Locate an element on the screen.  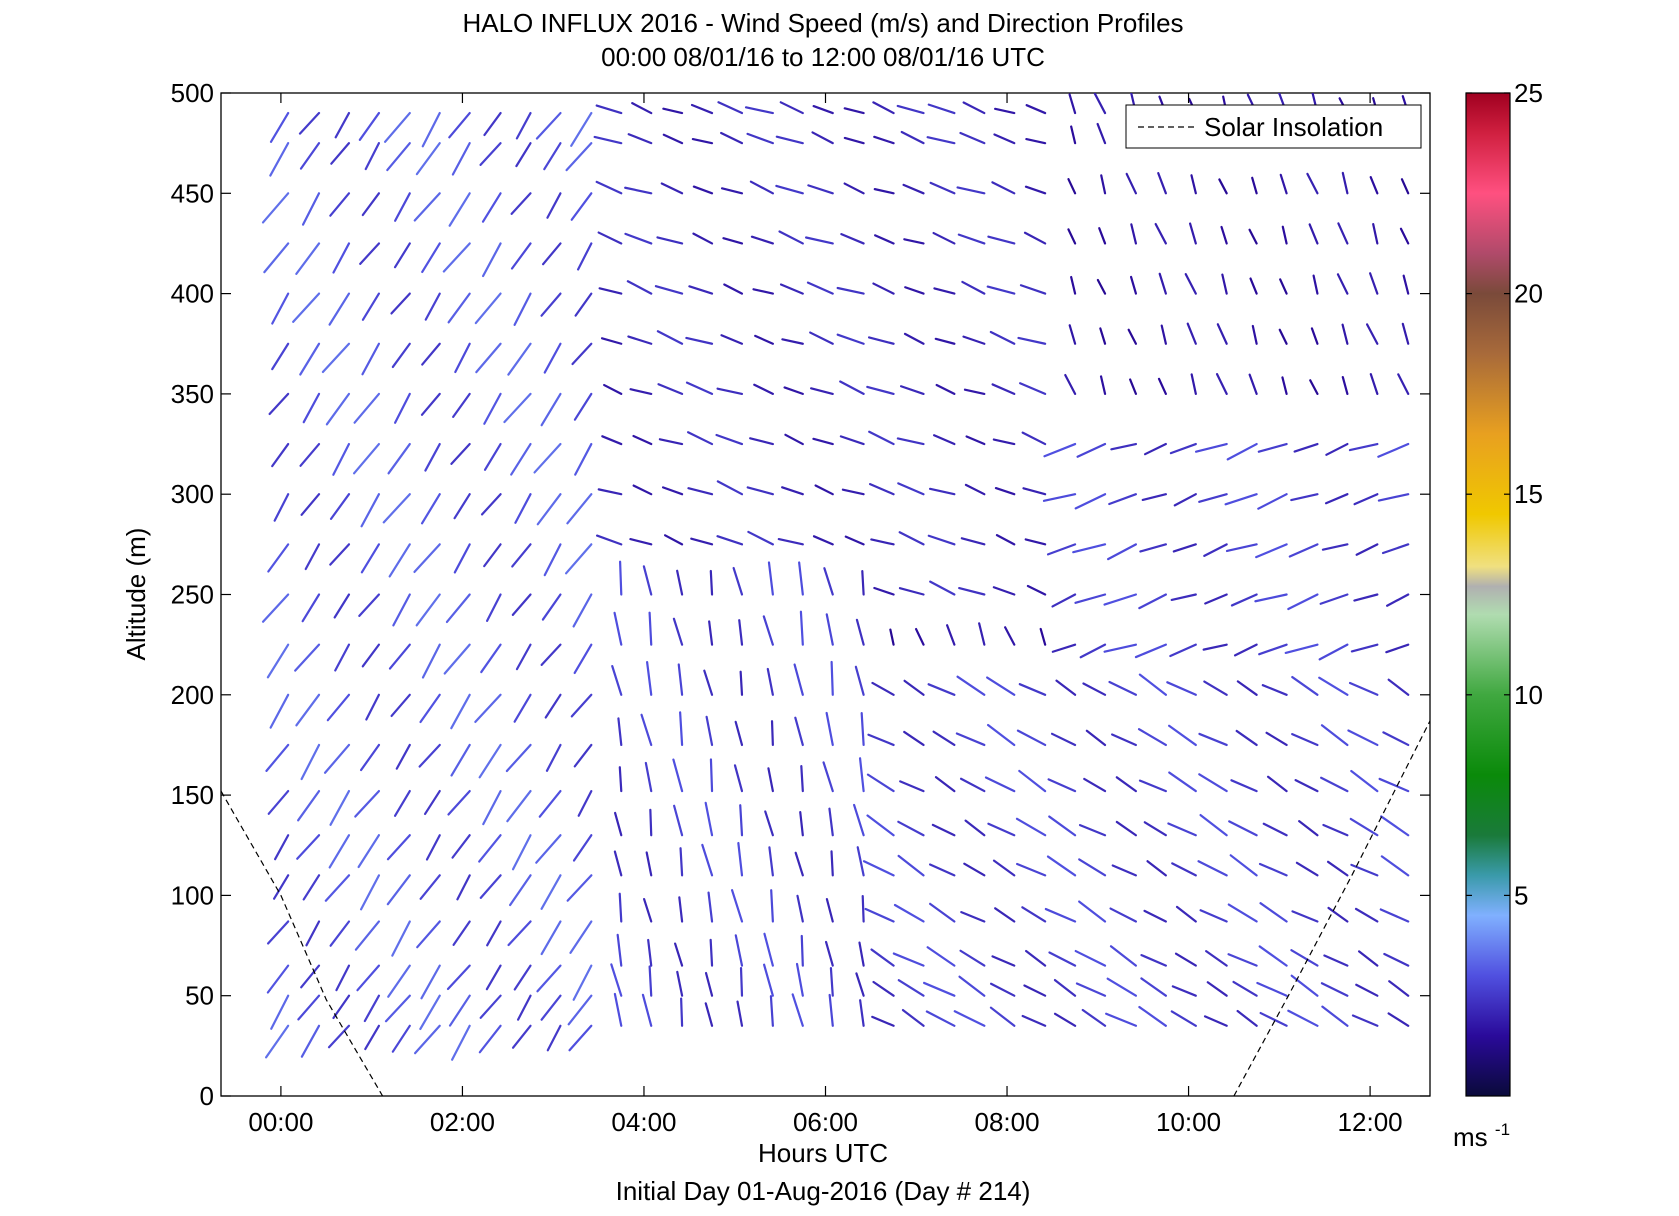
y-tick-label: 200 is located at coordinates (192, 695).